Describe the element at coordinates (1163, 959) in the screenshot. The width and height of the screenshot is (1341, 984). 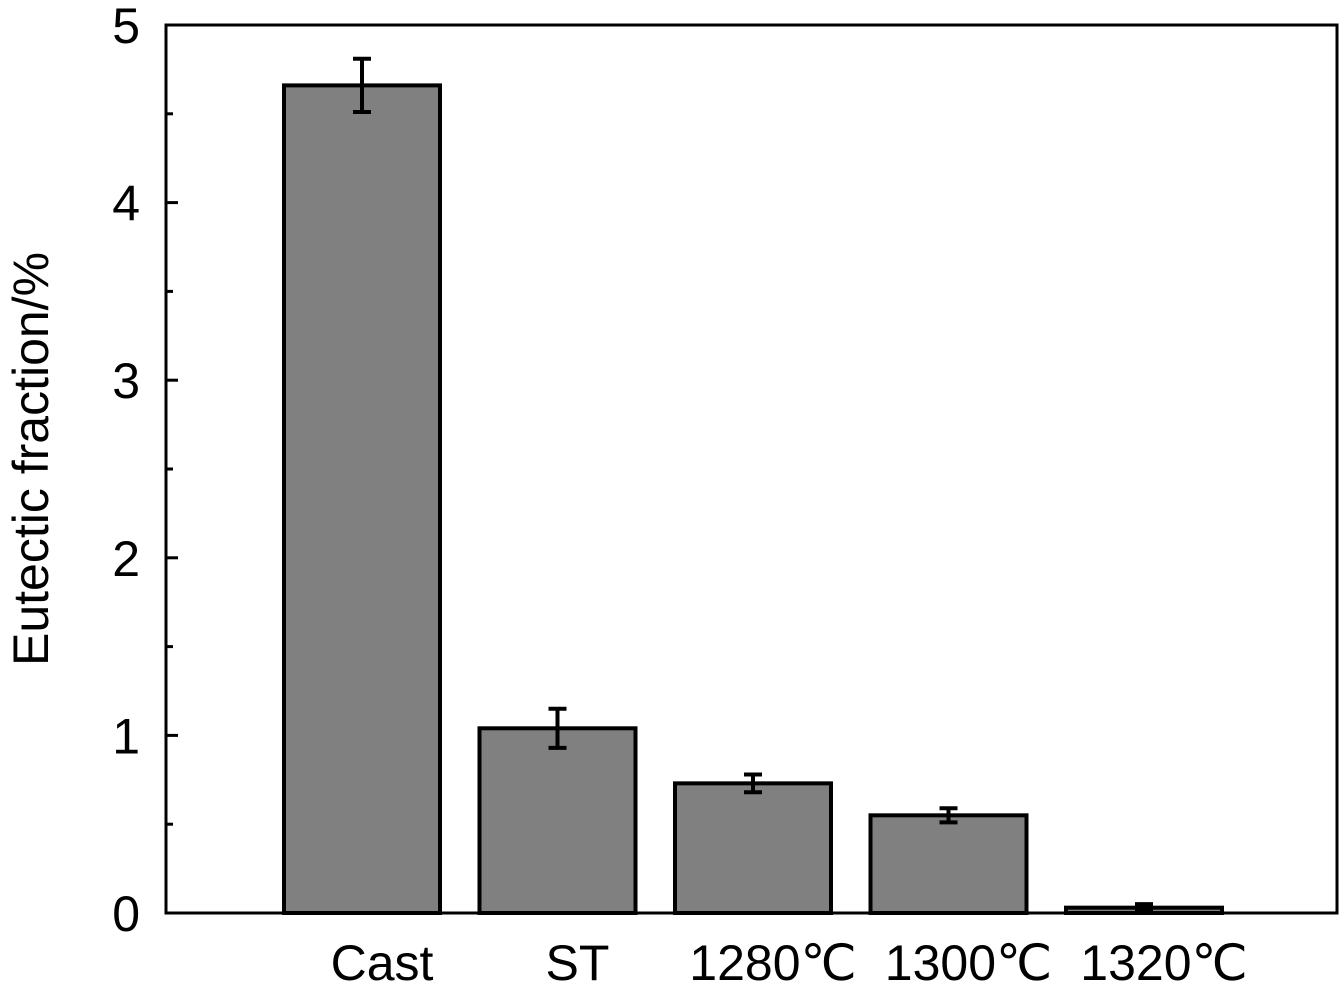
I see `x-tick-label-4: 1320℃` at that location.